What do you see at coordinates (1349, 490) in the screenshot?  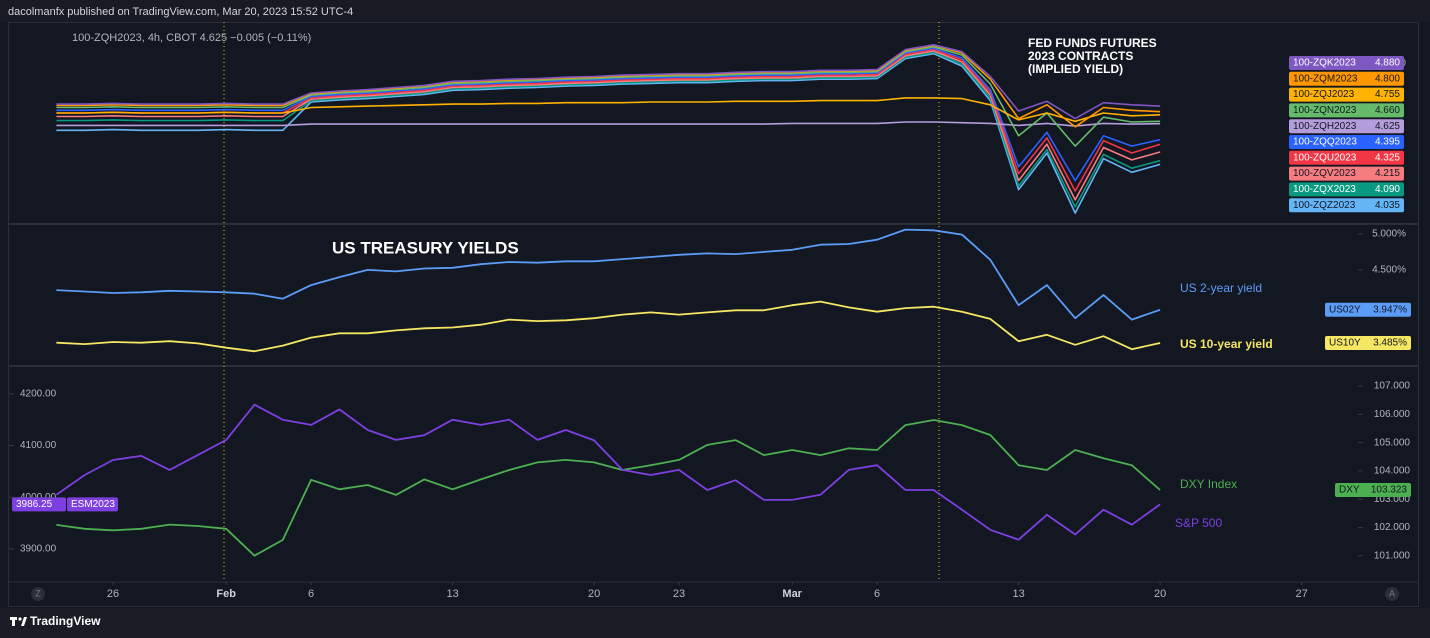 I see `price-tag-name: DXY` at bounding box center [1349, 490].